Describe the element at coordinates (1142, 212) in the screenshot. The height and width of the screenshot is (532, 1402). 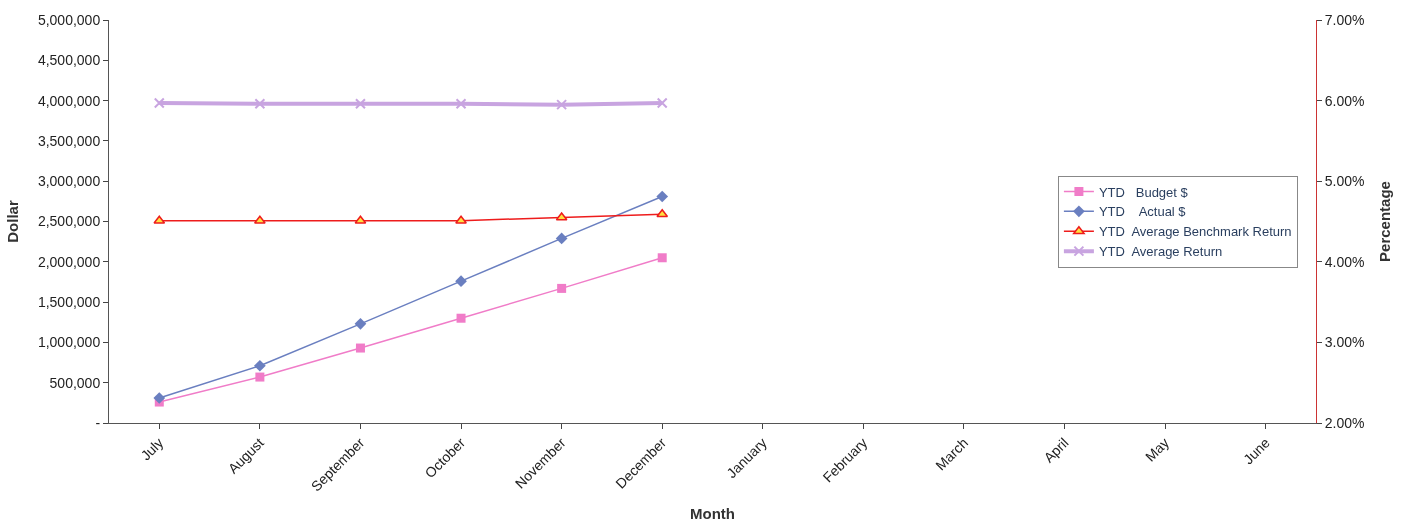
I see `legend-label: YTD Actual $` at that location.